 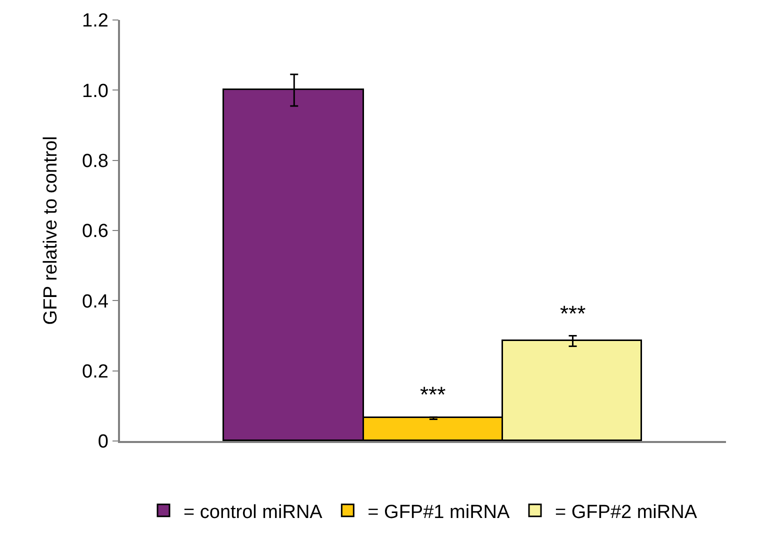 I want to click on y-axis-title: GFP relative to control, so click(x=51, y=230).